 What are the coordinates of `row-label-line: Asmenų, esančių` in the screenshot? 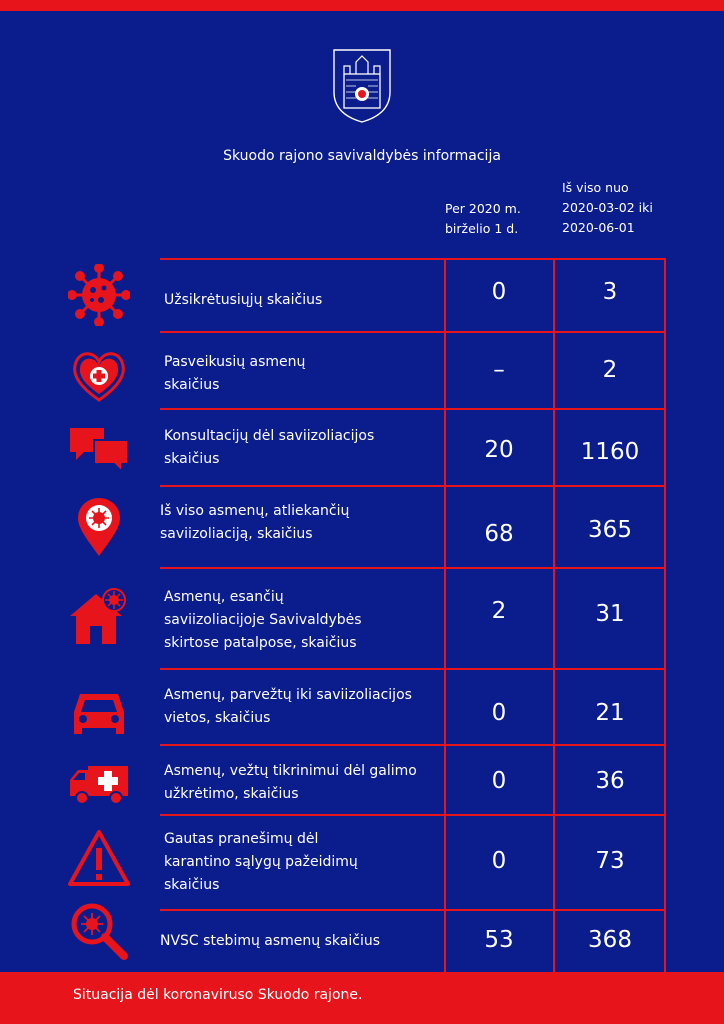 It's located at (224, 597).